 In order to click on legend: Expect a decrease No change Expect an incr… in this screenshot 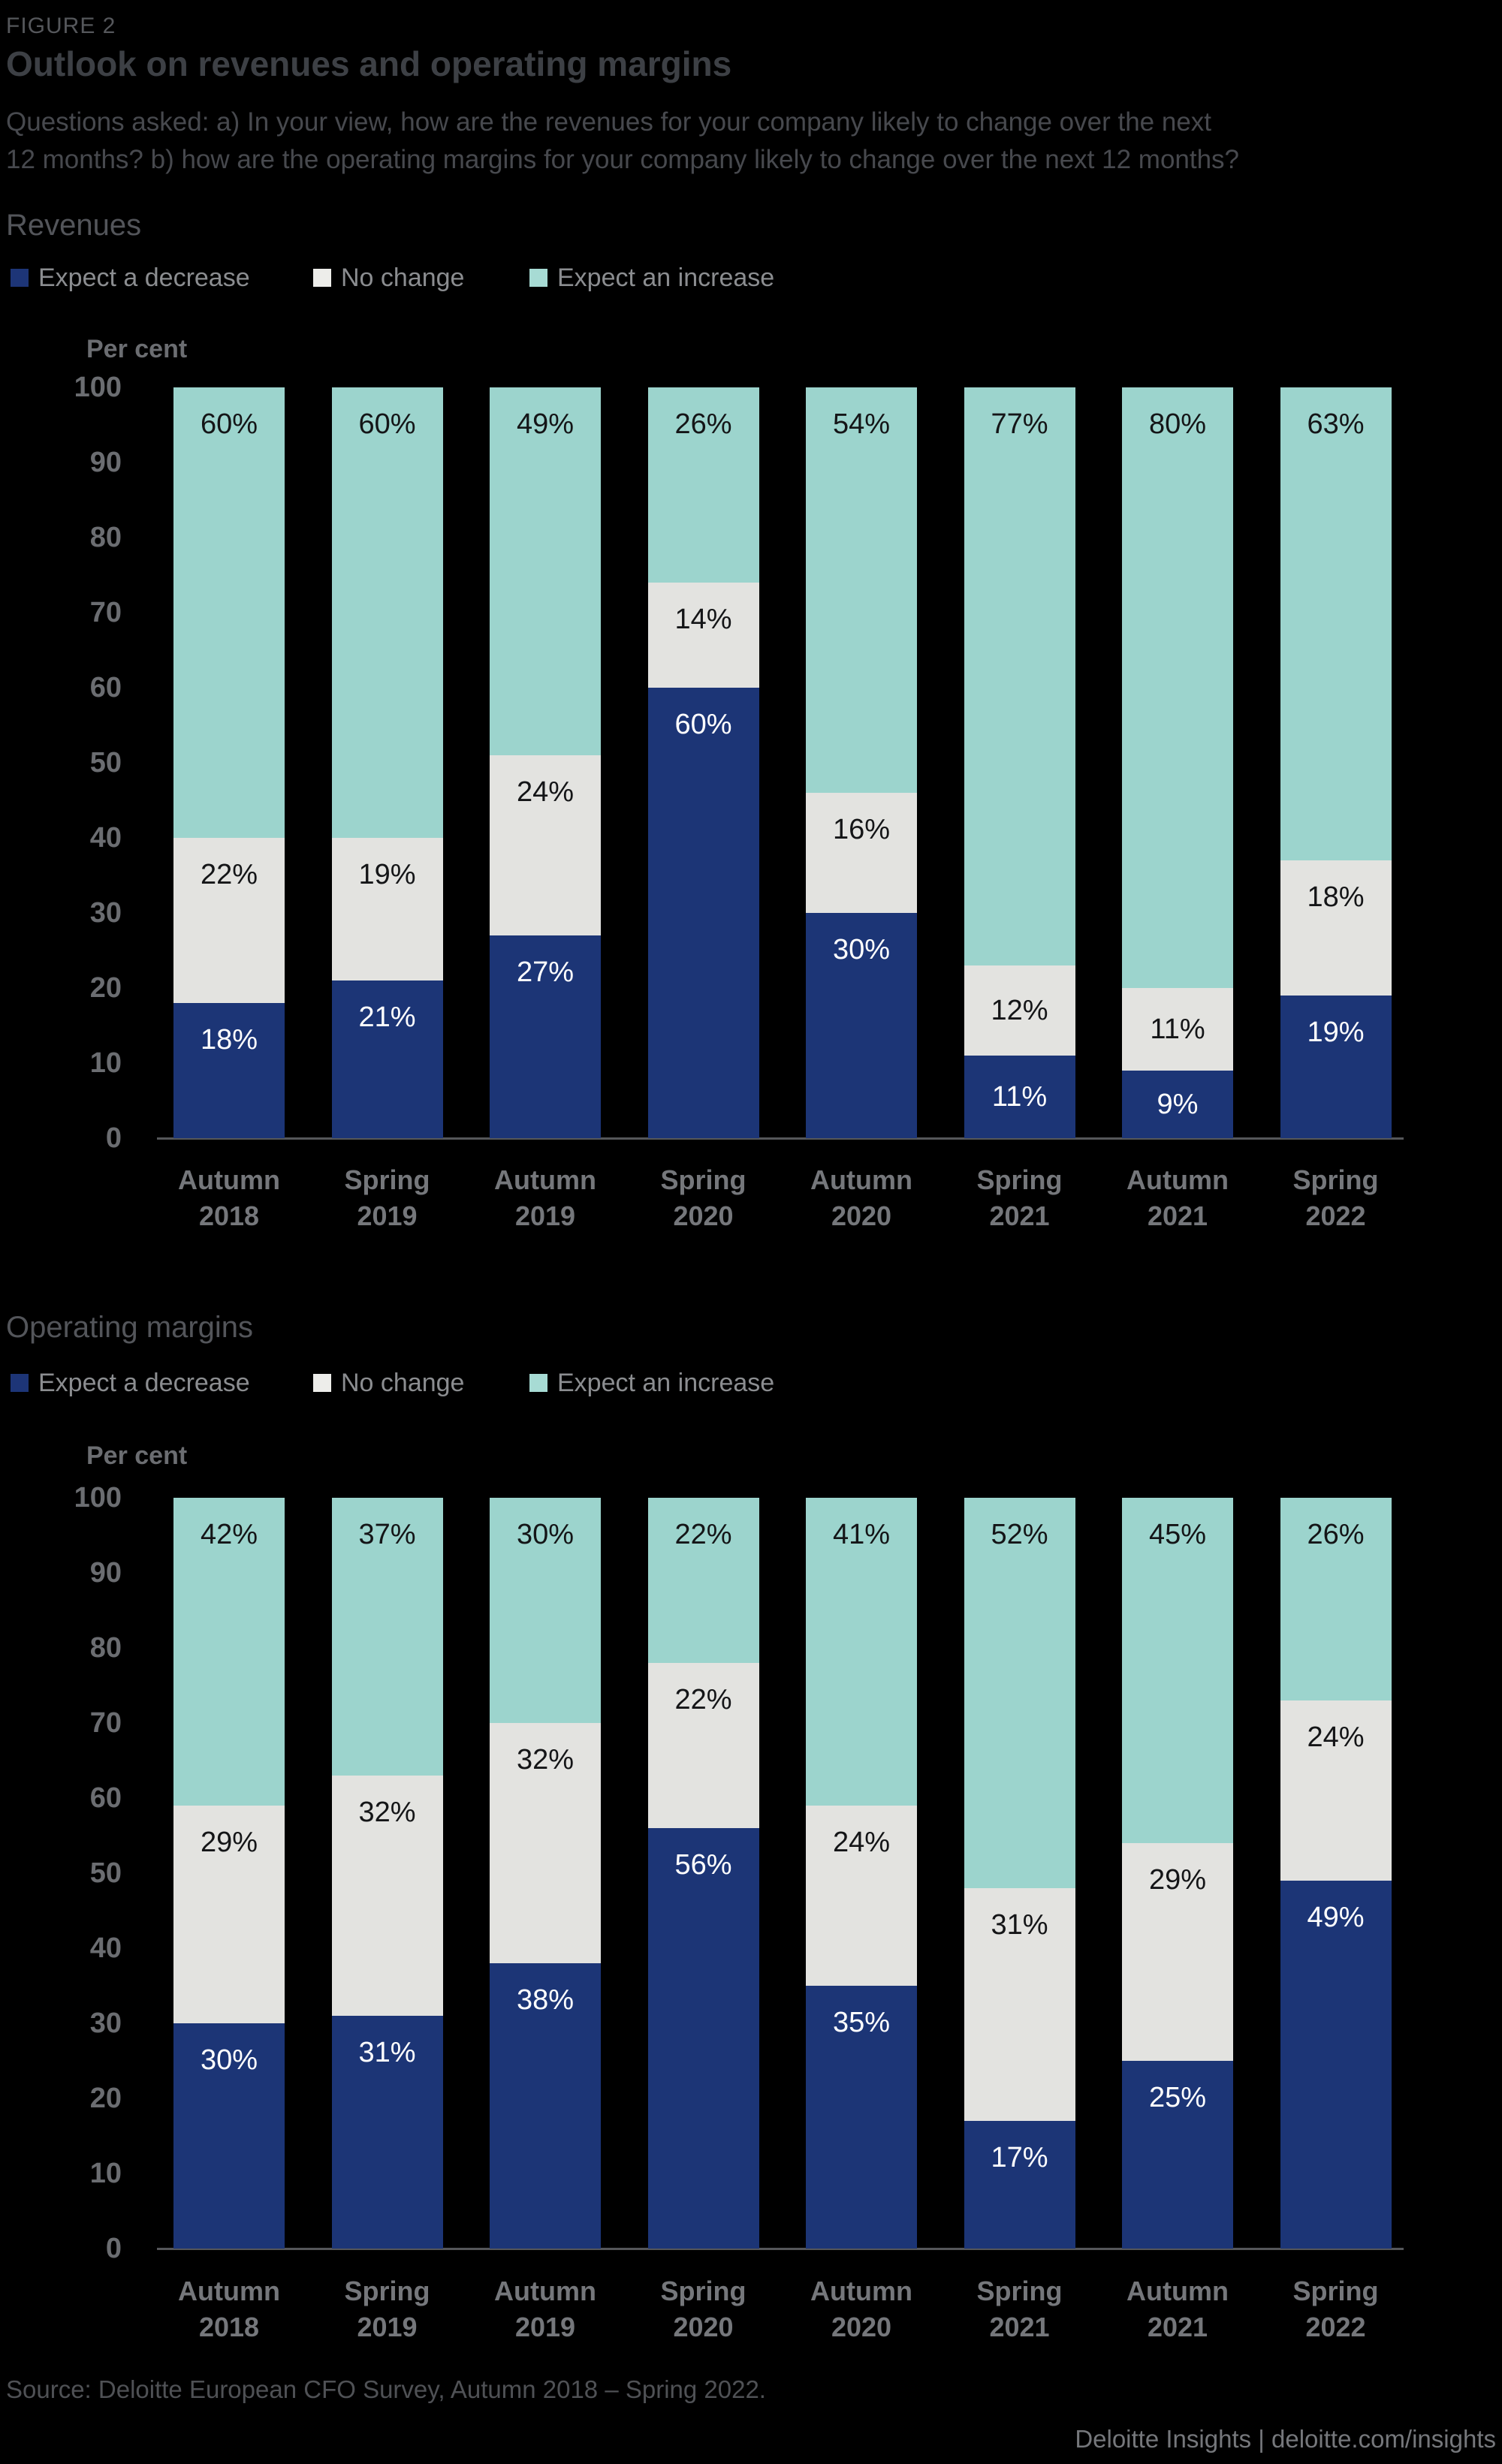, I will do `click(751, 1383)`.